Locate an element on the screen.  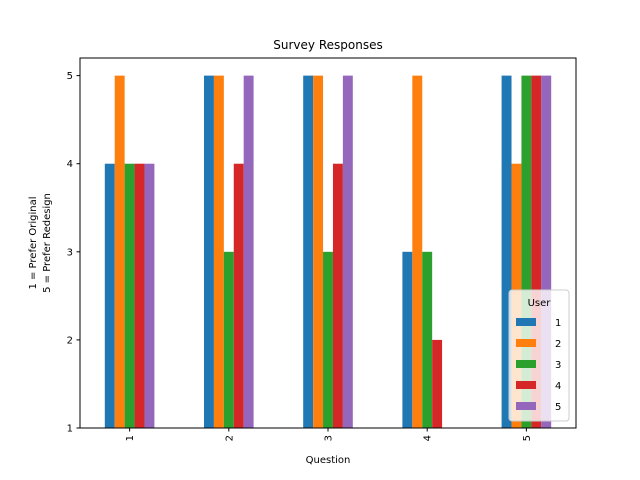
y-axis: 1 2 3 4 5 is located at coordinates (73, 253).